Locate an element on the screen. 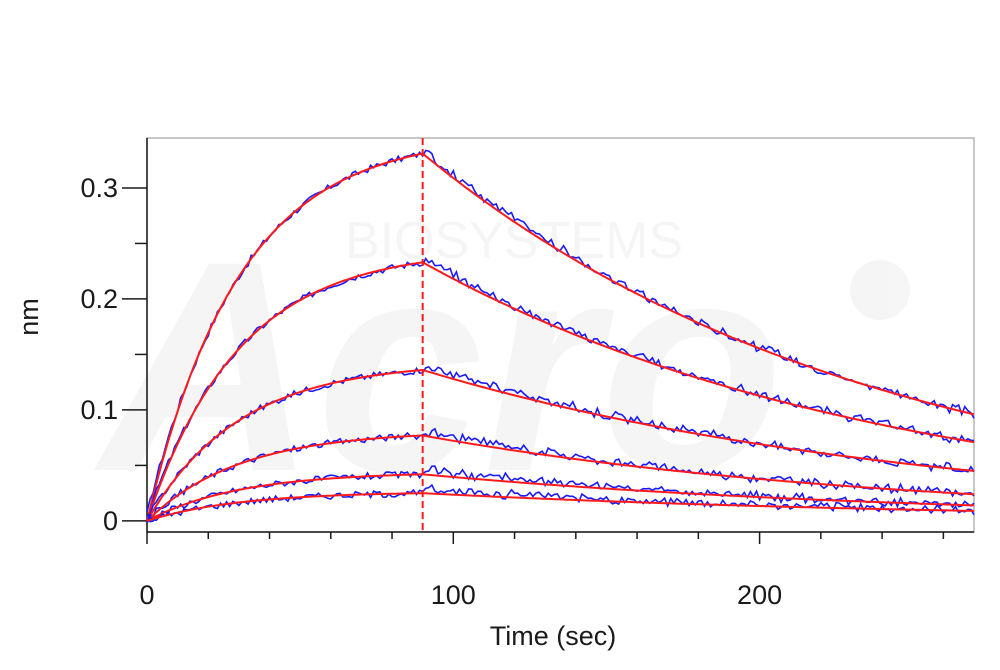 This screenshot has height=670, width=1000. watermark-dot is located at coordinates (880, 290).